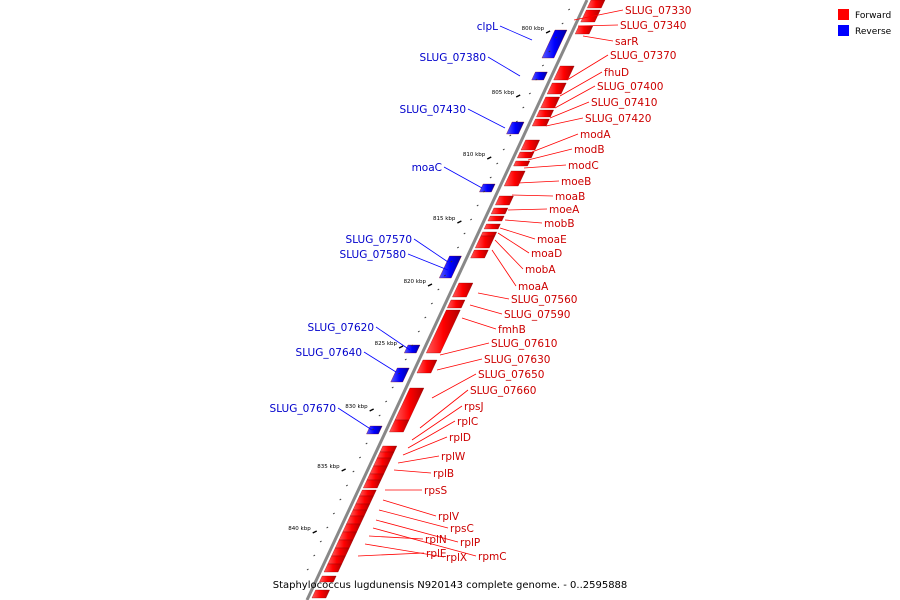 The width and height of the screenshot is (900, 600). Describe the element at coordinates (299, 529) in the screenshot. I see `tick-label: 840 kbp` at that location.